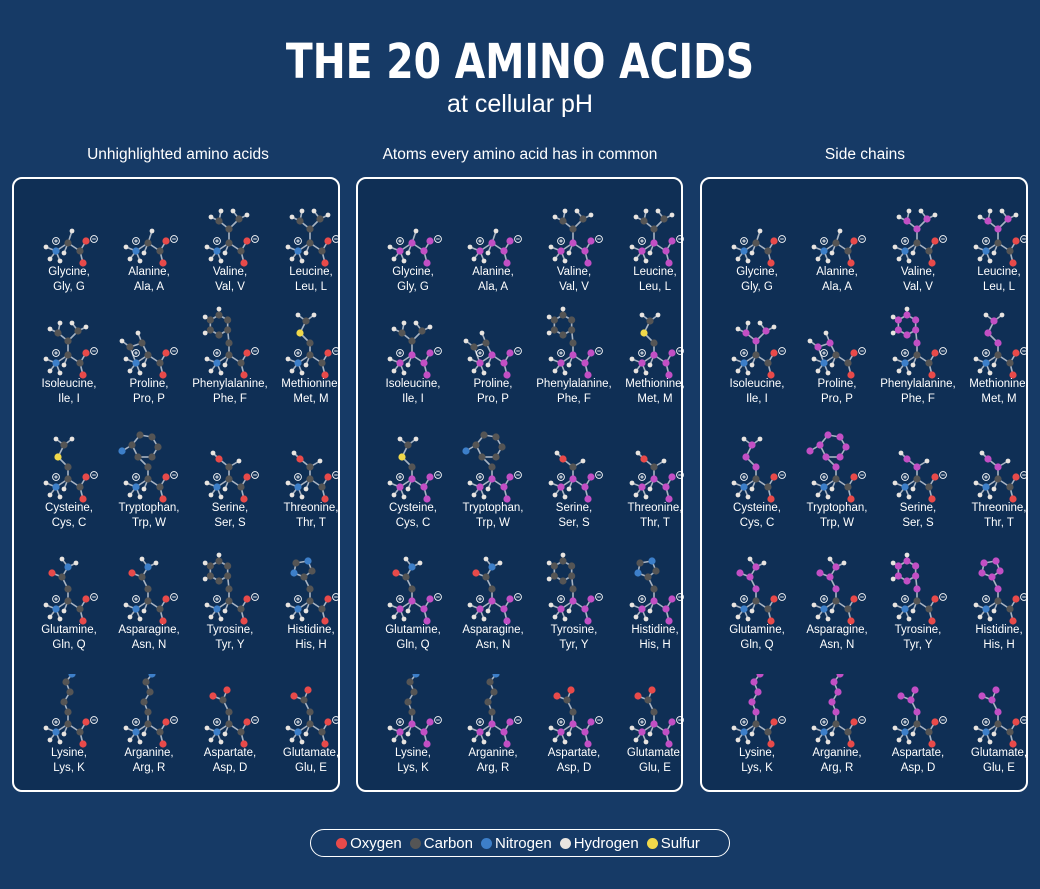 The image size is (1040, 889). Describe the element at coordinates (149, 254) in the screenshot. I see `amino-acid-card: Alanine, Ala, A` at that location.